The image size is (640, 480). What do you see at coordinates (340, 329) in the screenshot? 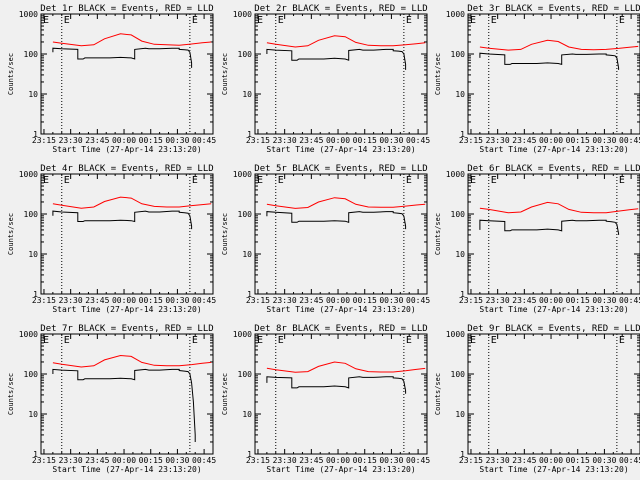
I see `panel-title: Det 8r BLACK = Events, RED = LLD` at bounding box center [340, 329].